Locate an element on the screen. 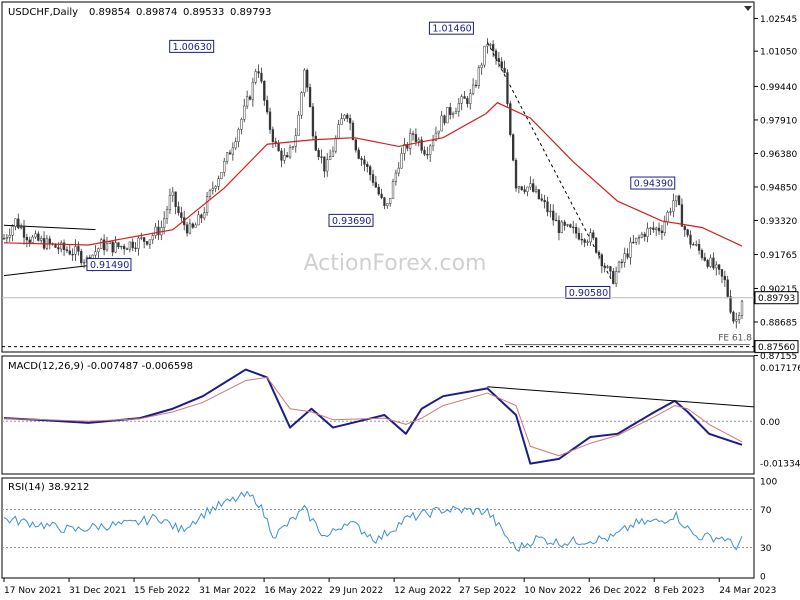  price-tick-label: 0.88685 is located at coordinates (778, 323).